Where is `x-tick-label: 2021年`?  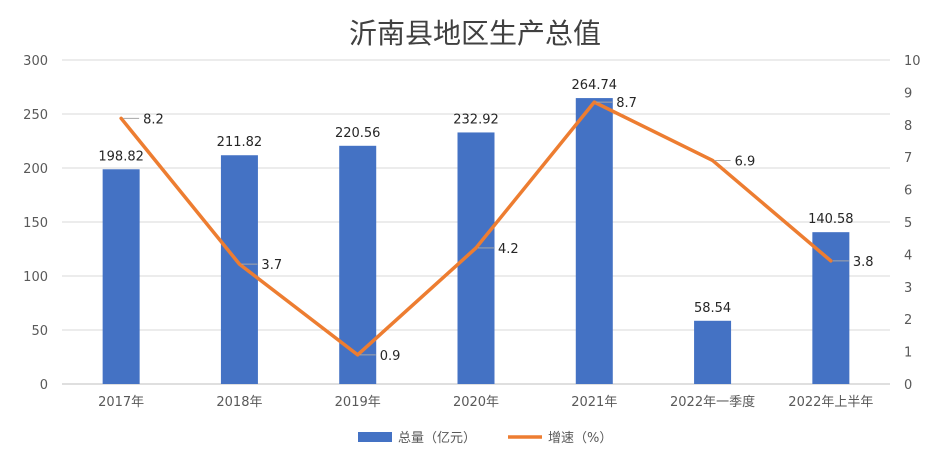 x-tick-label: 2021年 is located at coordinates (594, 402).